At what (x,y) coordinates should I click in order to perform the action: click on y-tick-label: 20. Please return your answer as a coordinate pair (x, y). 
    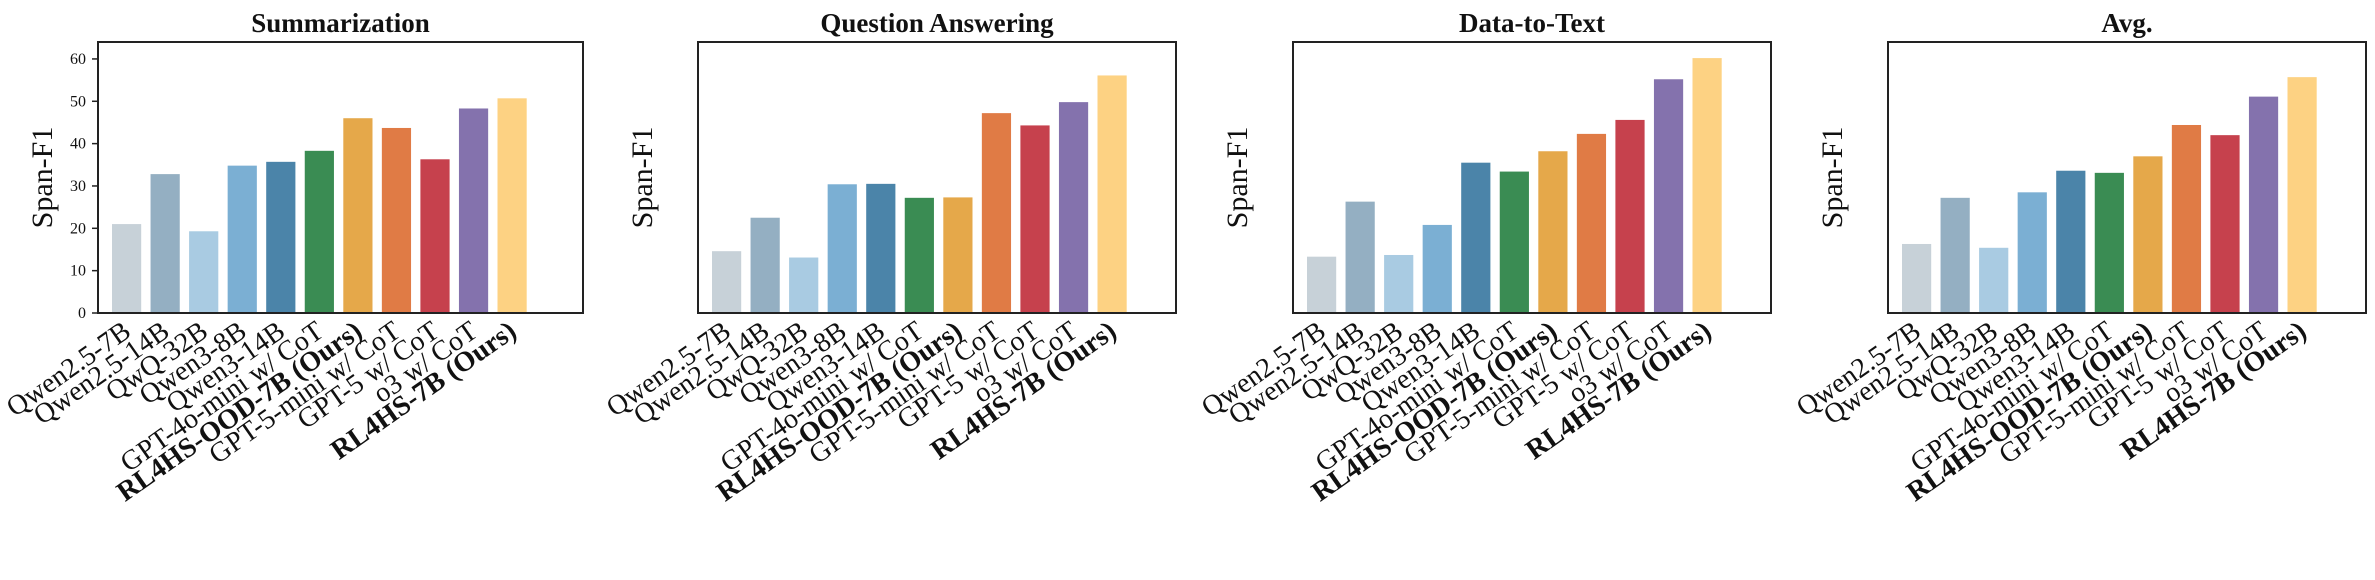
    Looking at the image, I should click on (78, 228).